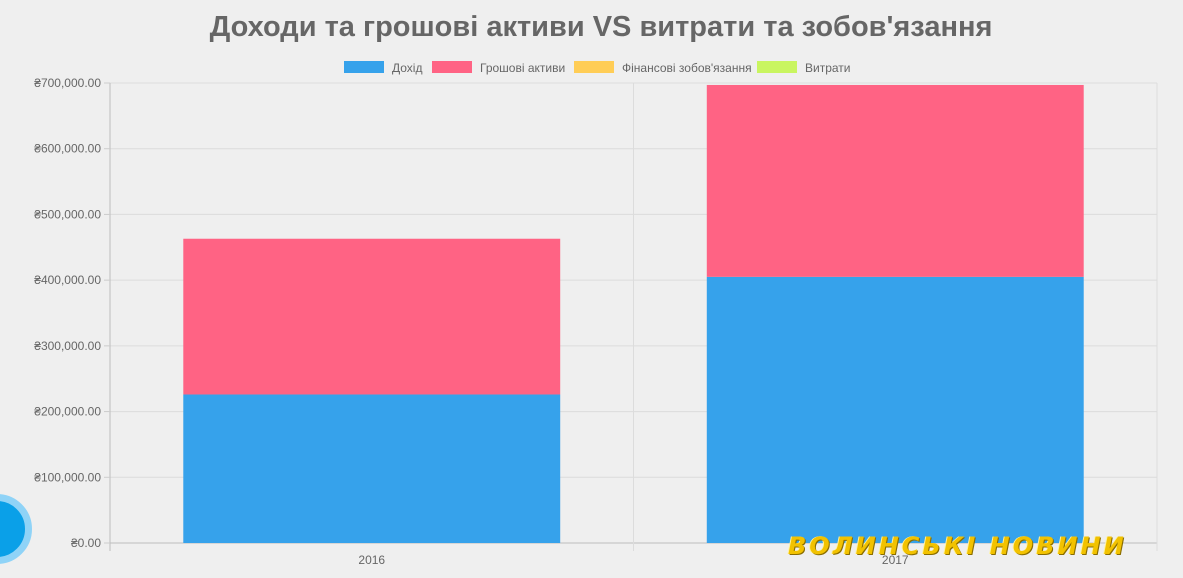  What do you see at coordinates (67, 346) in the screenshot?
I see `y-tick-label-3: ₴300,000.00` at bounding box center [67, 346].